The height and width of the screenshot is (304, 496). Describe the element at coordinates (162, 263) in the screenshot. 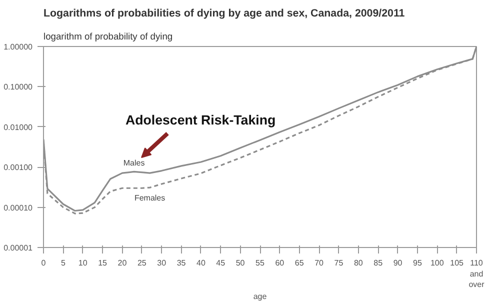

I see `x-tick-label: 30` at that location.